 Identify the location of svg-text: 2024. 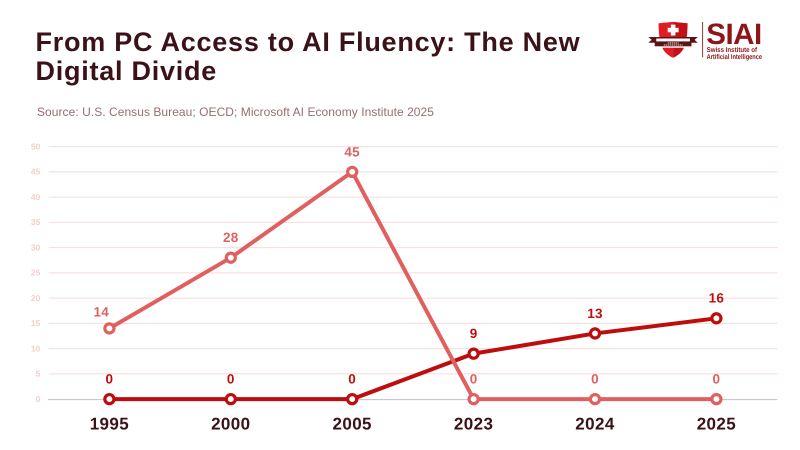
(595, 424).